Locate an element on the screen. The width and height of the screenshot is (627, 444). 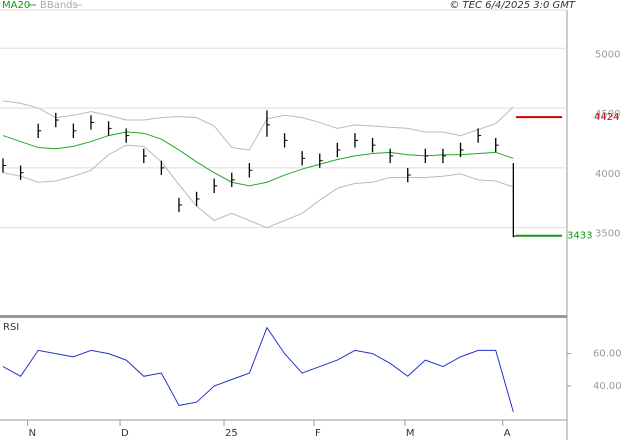
x-tick-label: N is located at coordinates (32, 433).